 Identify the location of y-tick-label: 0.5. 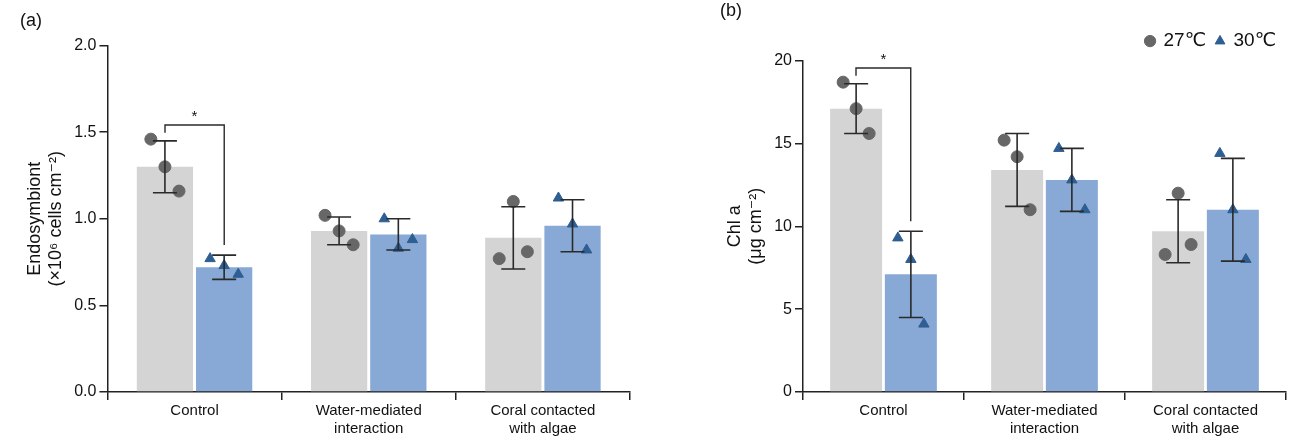
(85, 304).